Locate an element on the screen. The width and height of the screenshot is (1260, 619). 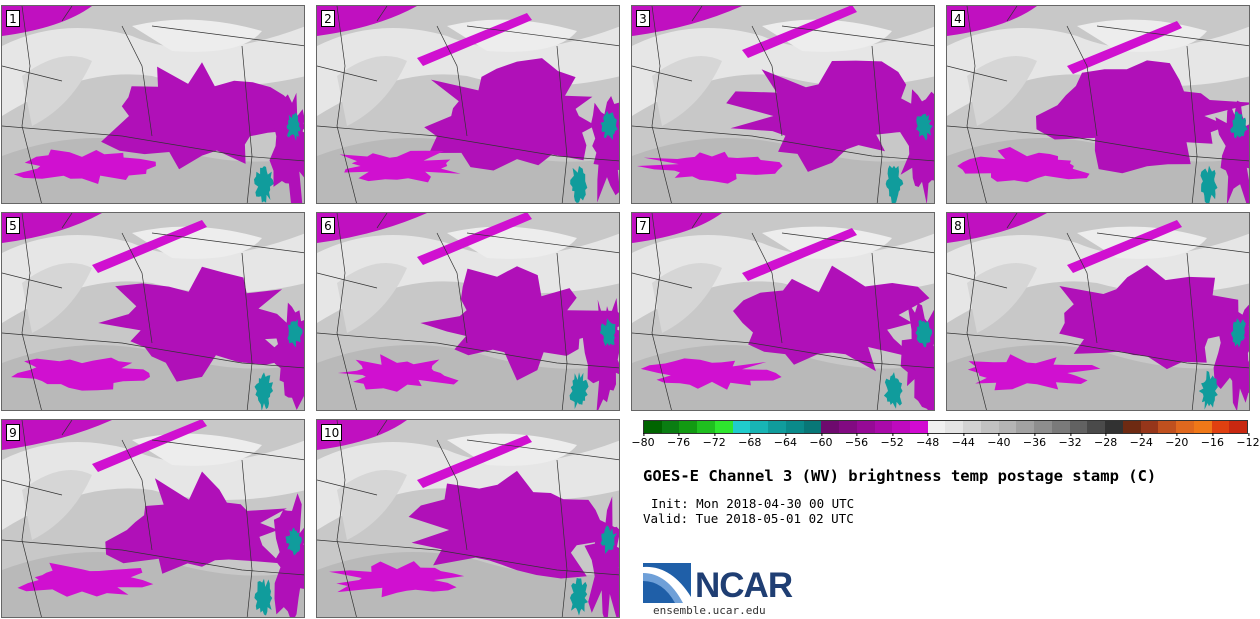
stamp-panel-8: 8 is located at coordinates (1098, 311).